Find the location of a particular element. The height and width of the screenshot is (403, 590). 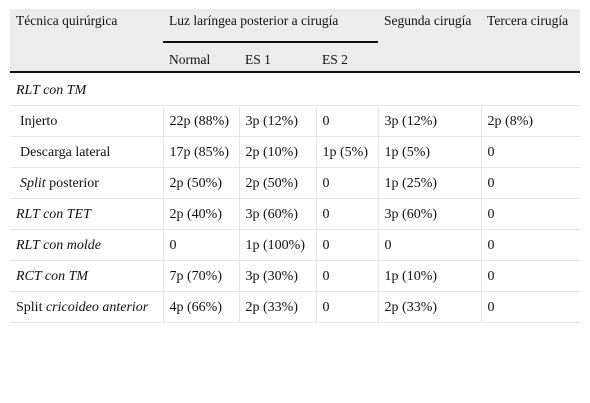

header-tercera: Tercera cirugía is located at coordinates (531, 41).